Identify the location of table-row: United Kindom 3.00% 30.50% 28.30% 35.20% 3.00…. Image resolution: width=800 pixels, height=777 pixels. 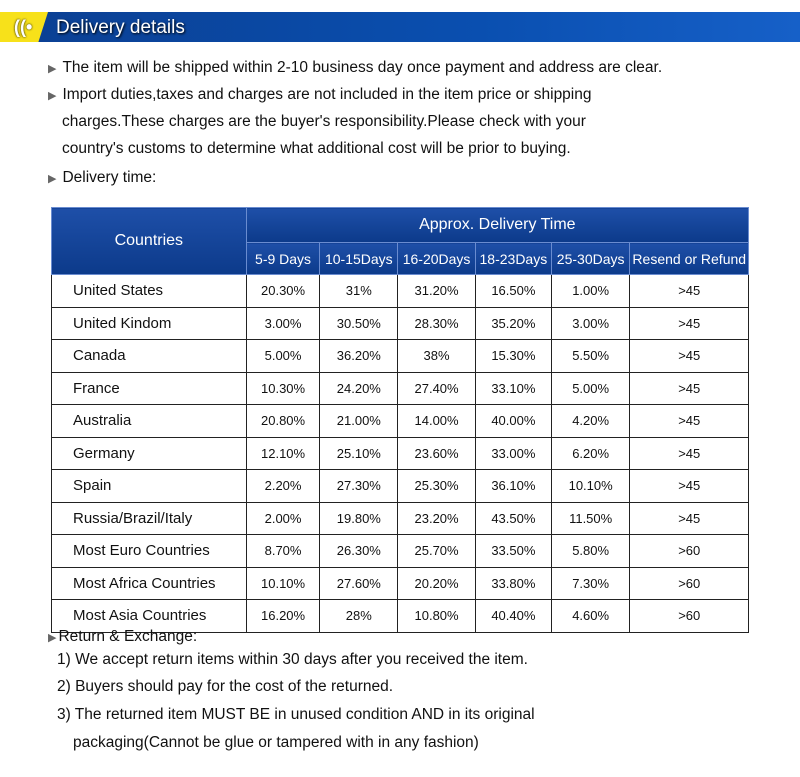
(400, 323).